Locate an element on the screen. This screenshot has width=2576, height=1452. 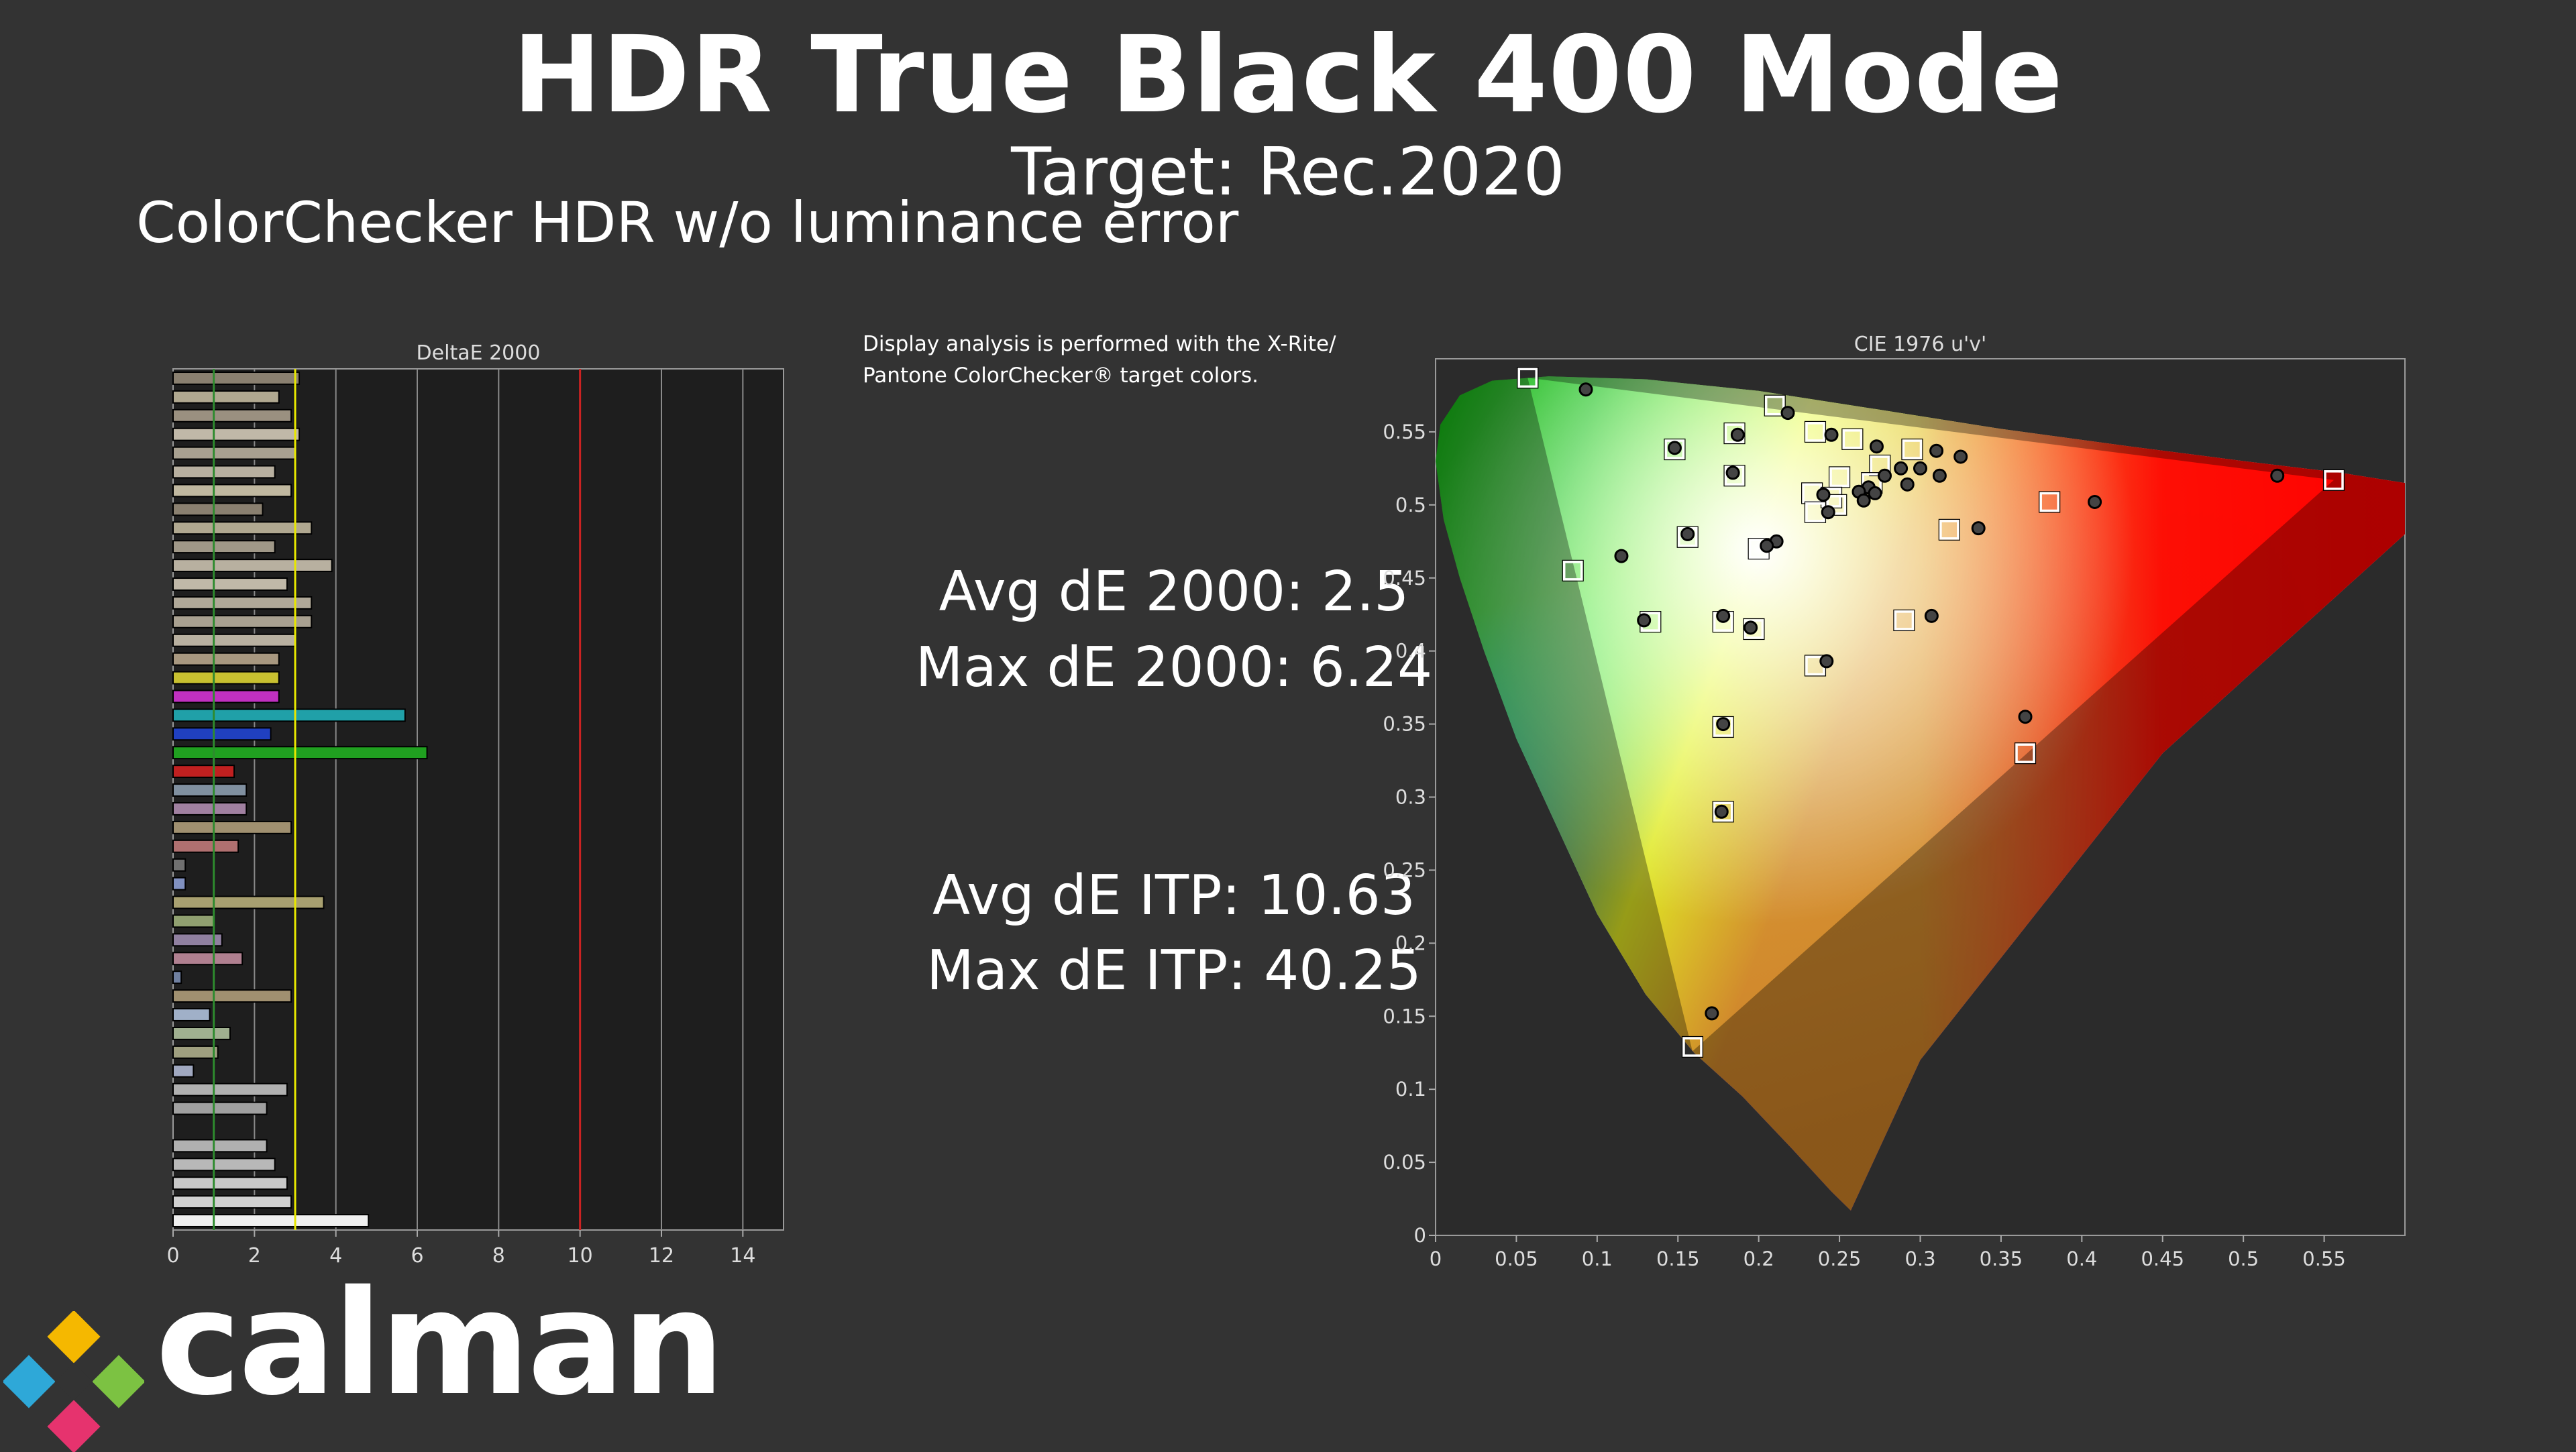
y-tick-label: 0.2 is located at coordinates (1410, 943).